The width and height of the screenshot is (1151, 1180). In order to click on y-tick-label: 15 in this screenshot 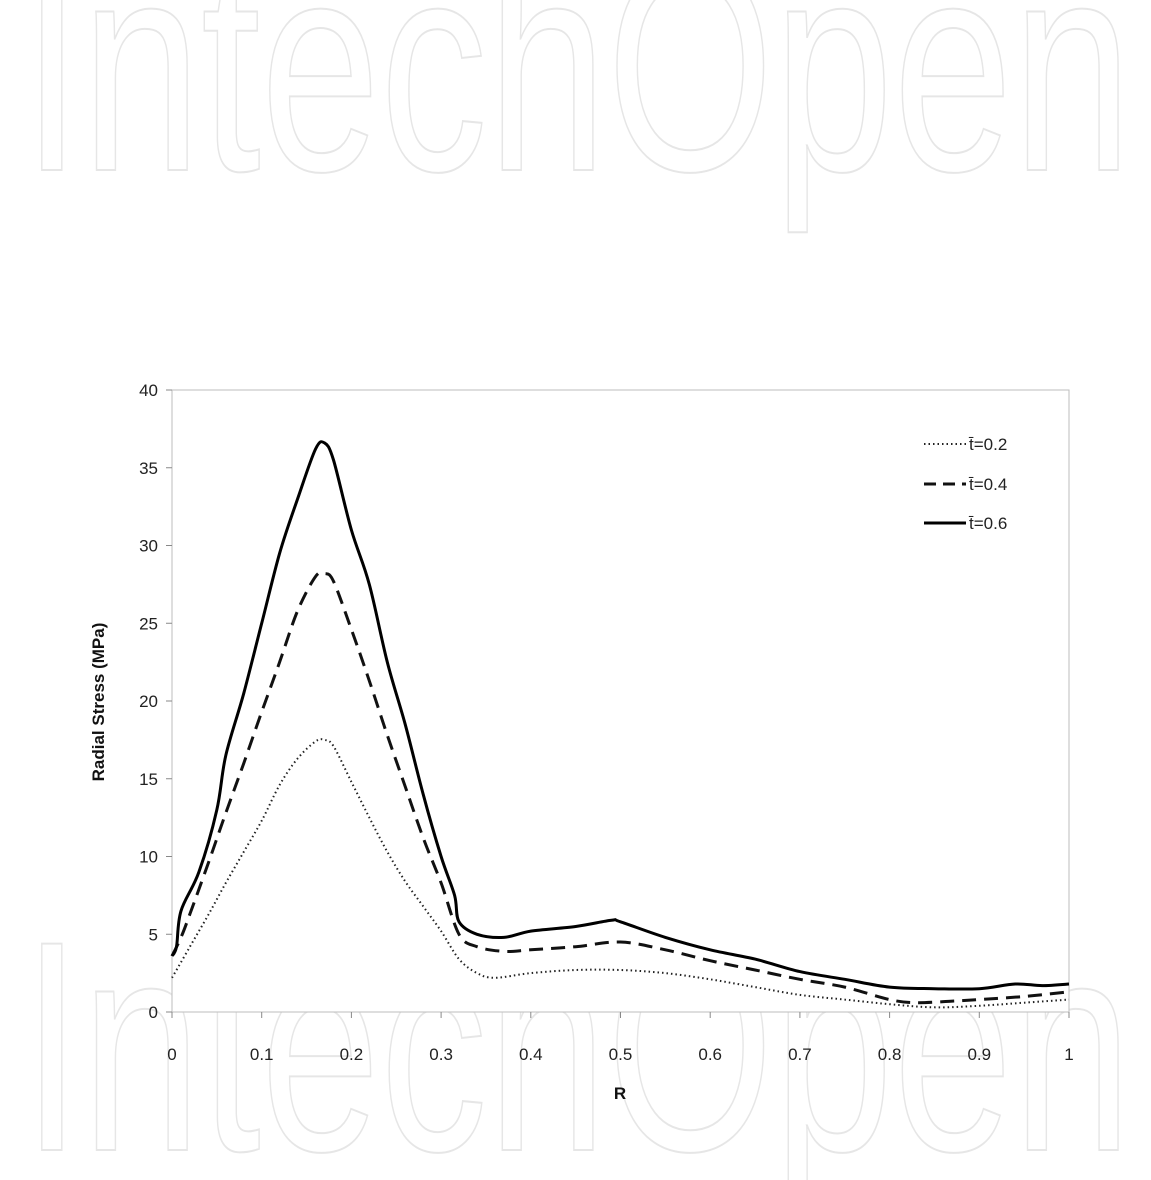, I will do `click(148, 779)`.